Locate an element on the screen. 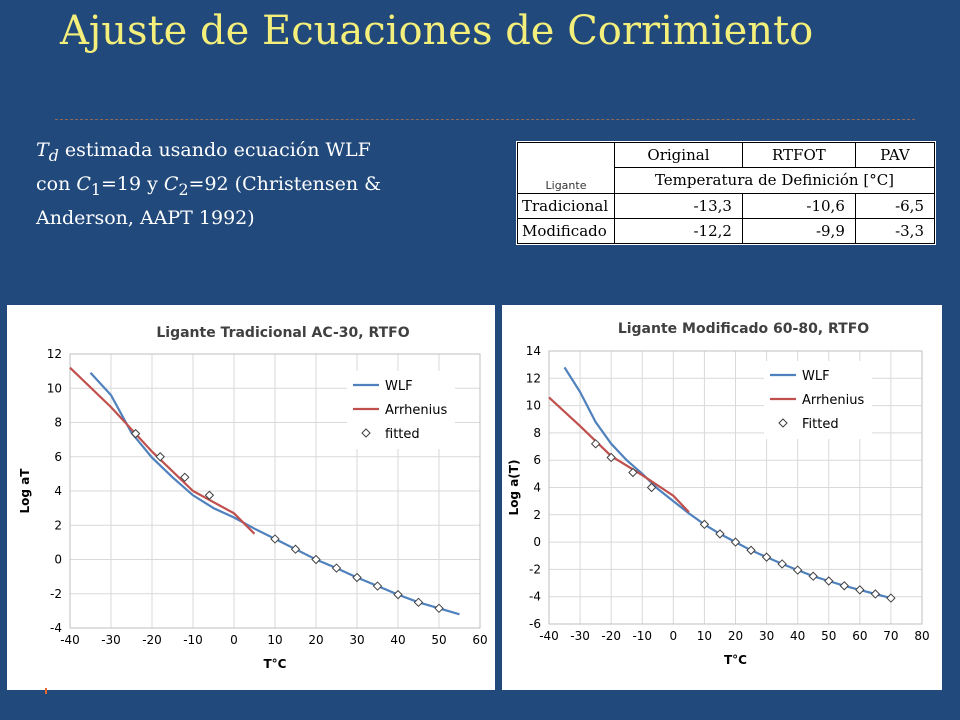 The width and height of the screenshot is (960, 720). table-row: Modificado -12,2 -9,9 -3,3 is located at coordinates (726, 231).